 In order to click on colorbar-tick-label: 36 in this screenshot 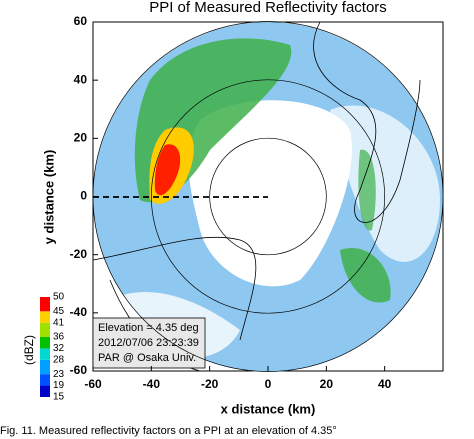, I will do `click(59, 337)`.